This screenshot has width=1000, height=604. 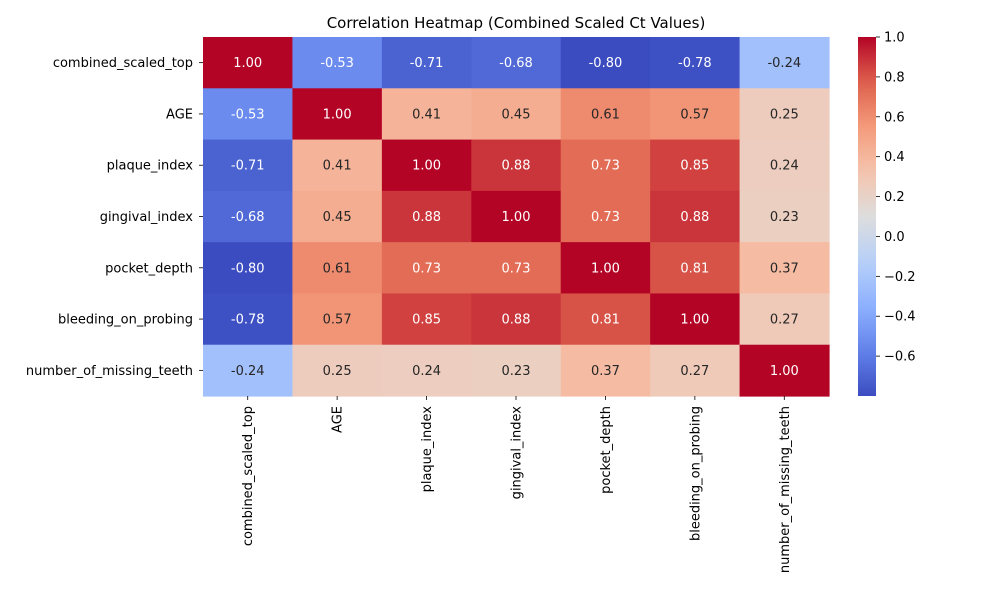 What do you see at coordinates (606, 450) in the screenshot?
I see `column-label-pocket-depth: pocket_depth` at bounding box center [606, 450].